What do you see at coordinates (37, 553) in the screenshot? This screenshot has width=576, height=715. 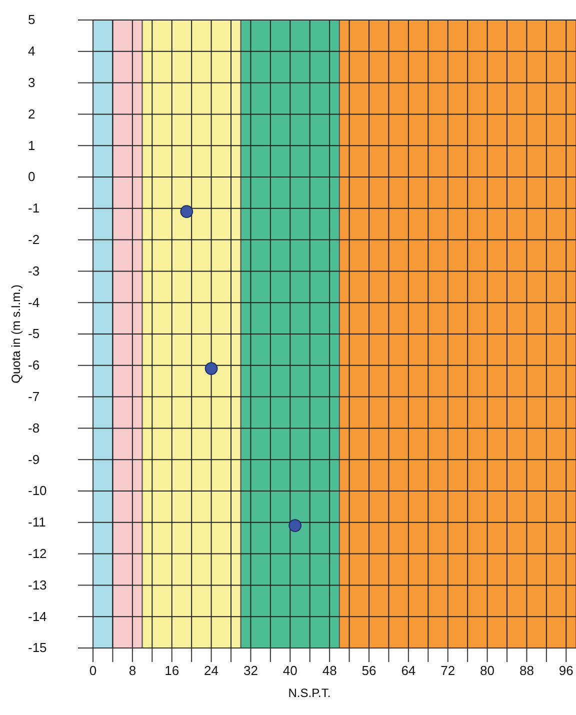 I see `y-tick-label: -12` at bounding box center [37, 553].